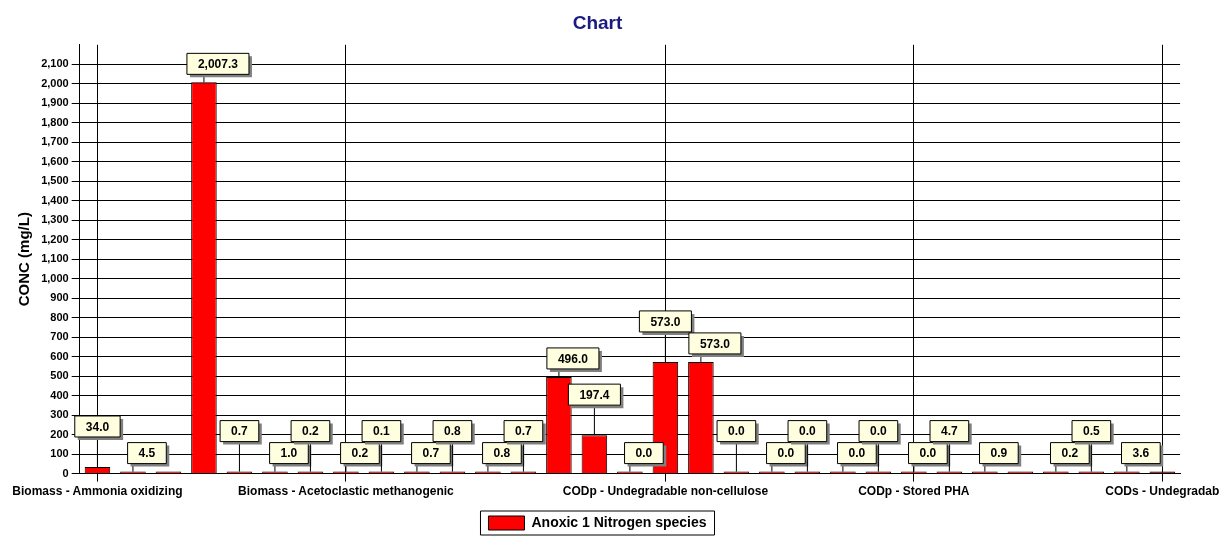 This screenshot has width=1231, height=548. I want to click on y-tick-label: 1,400, so click(55, 199).